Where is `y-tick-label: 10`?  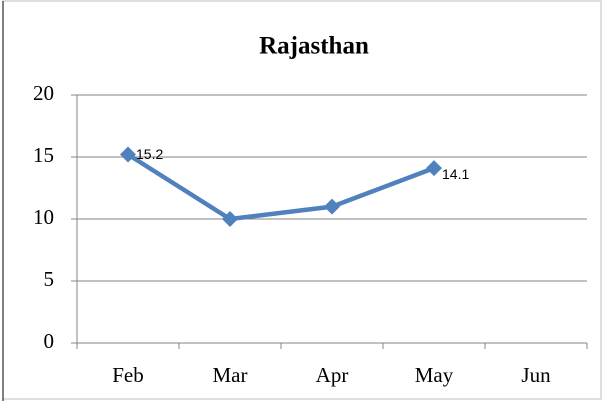 y-tick-label: 10 is located at coordinates (43, 217).